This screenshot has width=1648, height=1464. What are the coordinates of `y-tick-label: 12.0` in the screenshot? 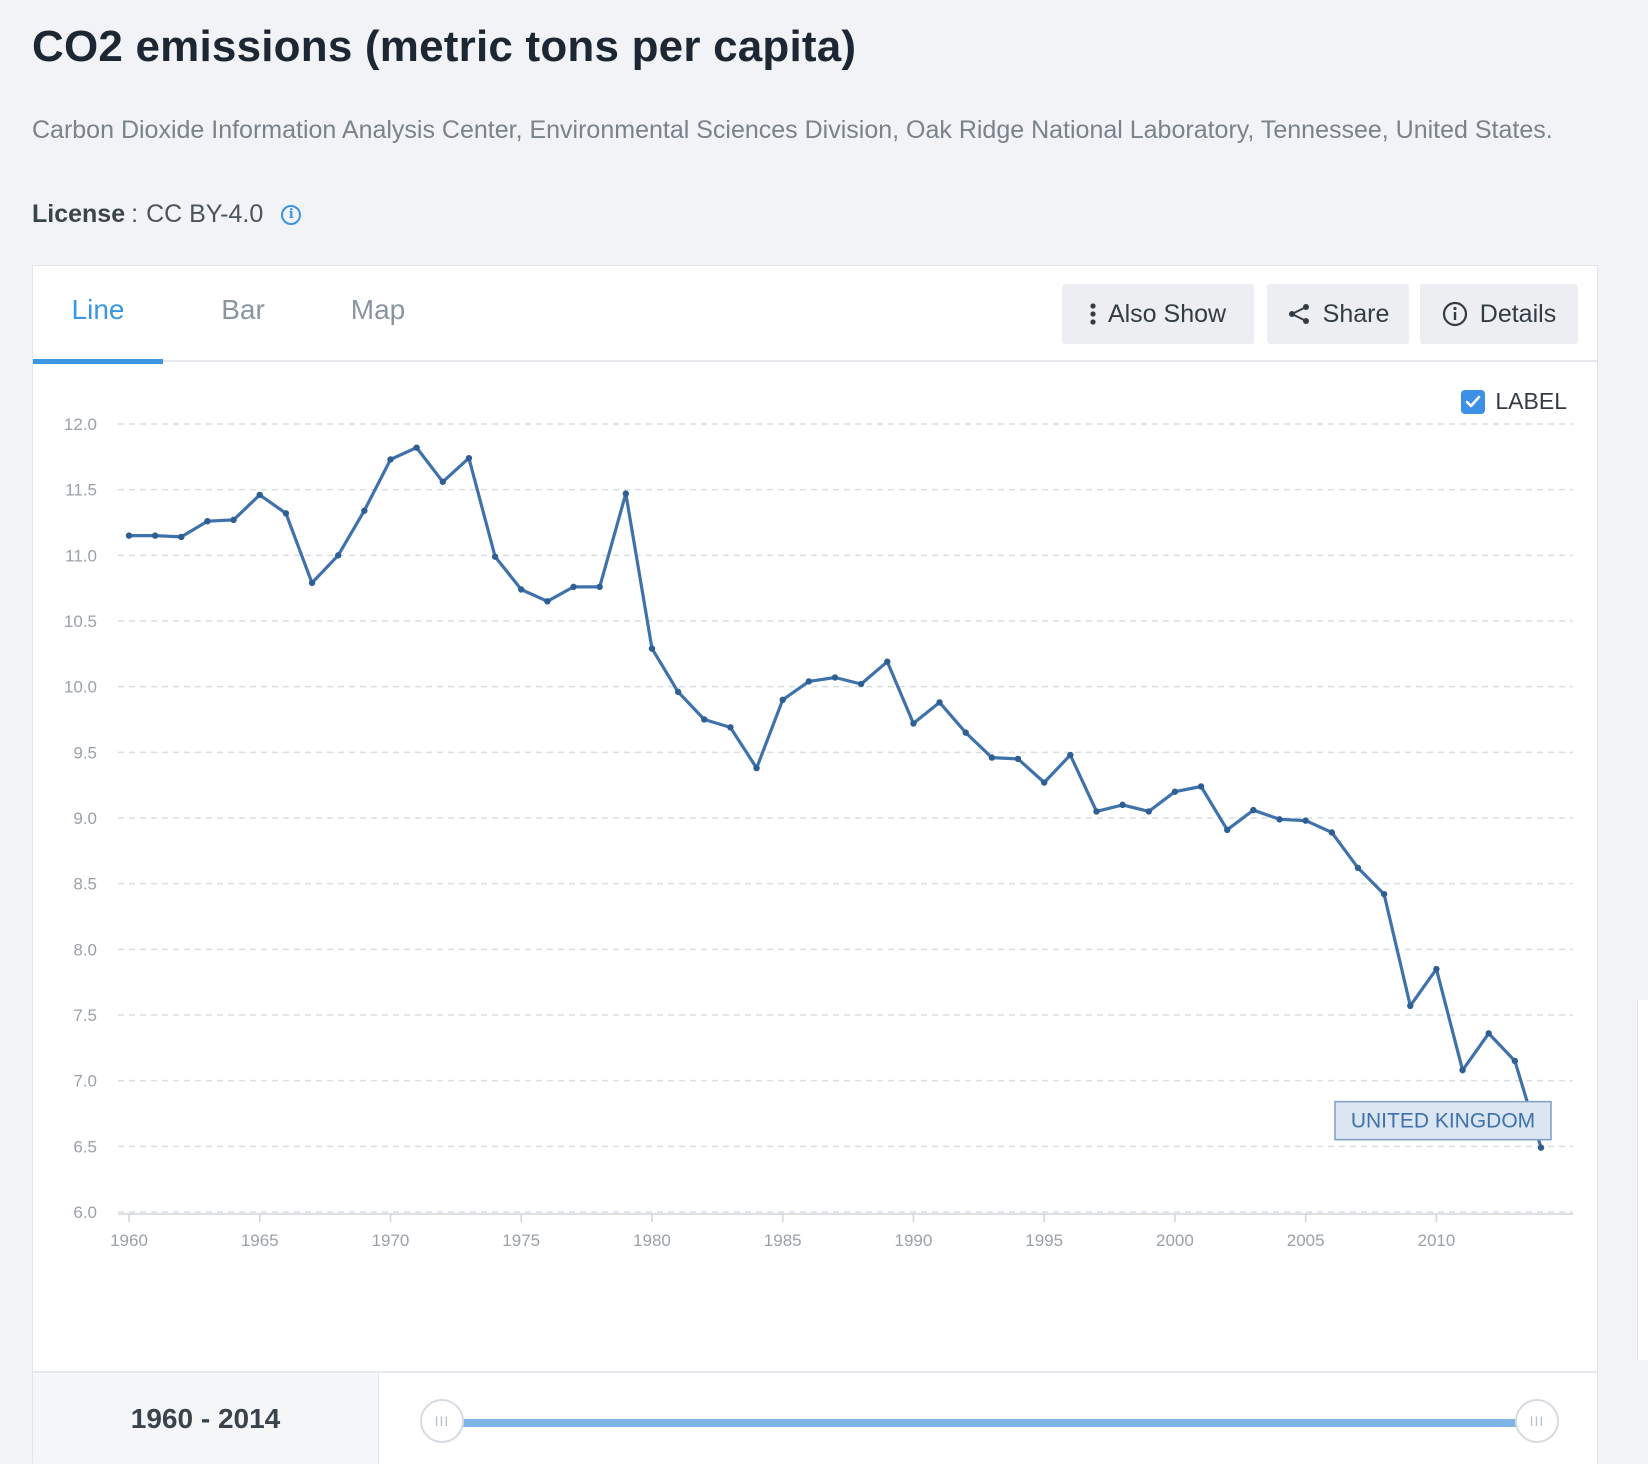 It's located at (80, 424).